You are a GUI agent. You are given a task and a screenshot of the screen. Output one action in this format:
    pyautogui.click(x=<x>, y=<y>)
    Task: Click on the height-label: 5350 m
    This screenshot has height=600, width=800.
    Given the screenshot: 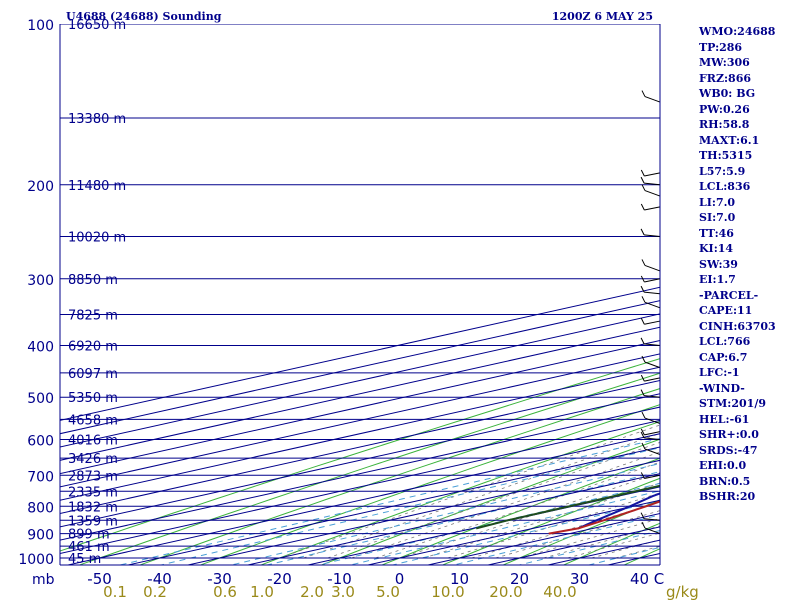 What is the action you would take?
    pyautogui.click(x=93, y=398)
    